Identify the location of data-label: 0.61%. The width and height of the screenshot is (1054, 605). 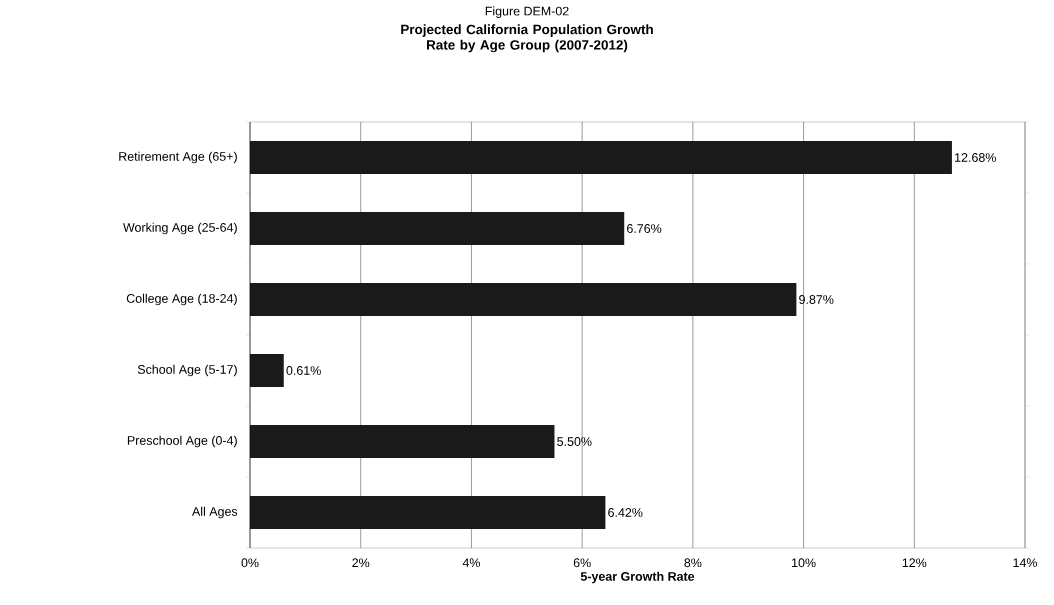
(303, 370).